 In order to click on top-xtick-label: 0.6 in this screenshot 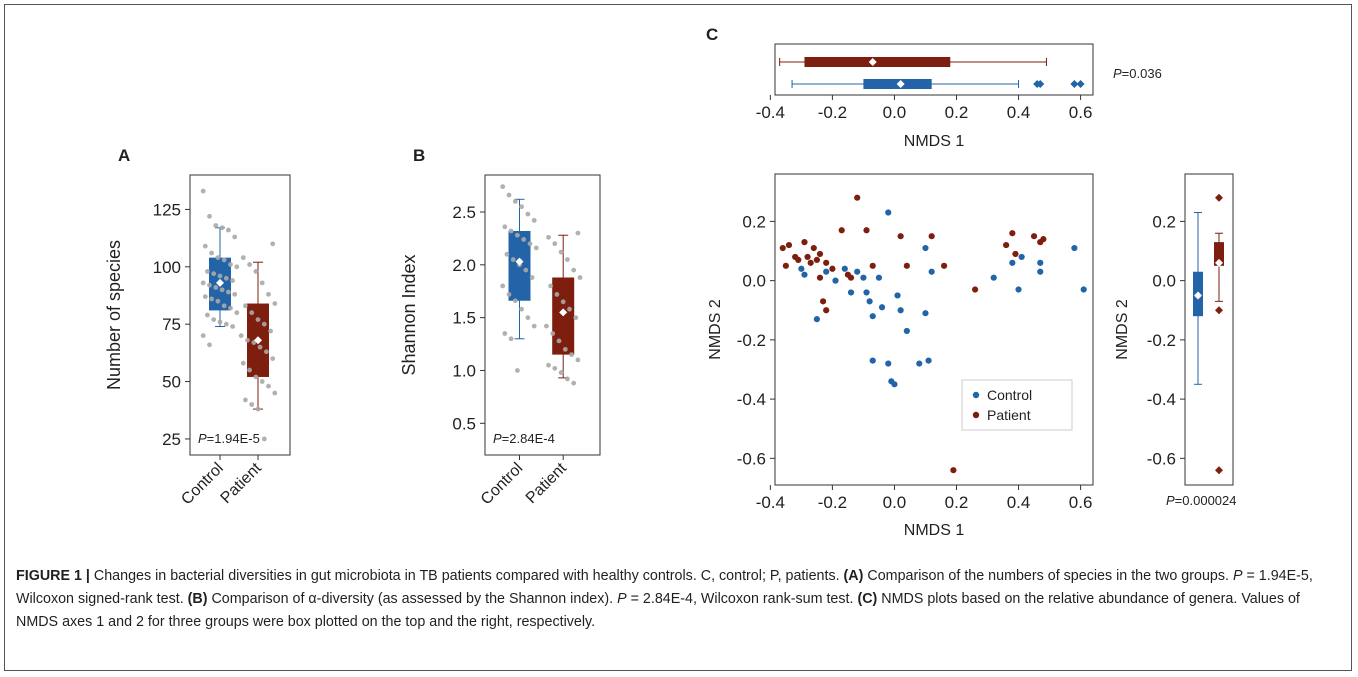, I will do `click(1081, 112)`.